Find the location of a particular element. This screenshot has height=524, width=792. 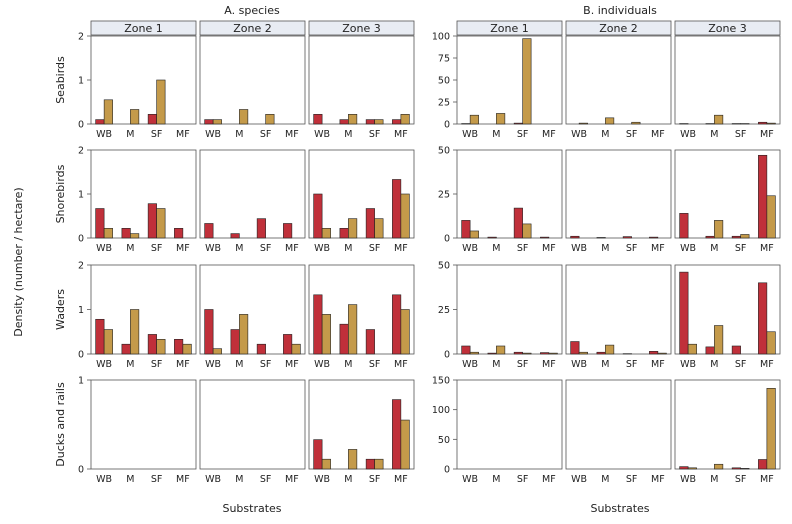

title-panel-a: A. species is located at coordinates (252, 10).